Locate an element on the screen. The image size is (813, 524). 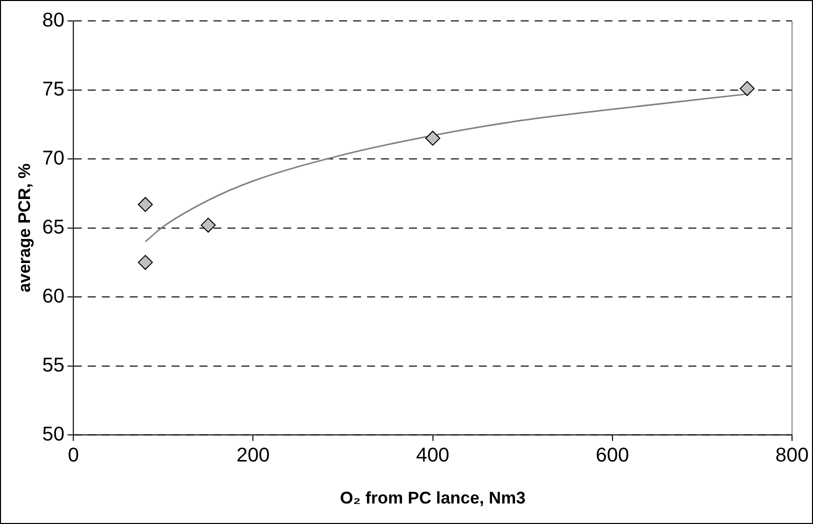
x-axis-title: O₂ from PC lance, Nm3 is located at coordinates (433, 498).